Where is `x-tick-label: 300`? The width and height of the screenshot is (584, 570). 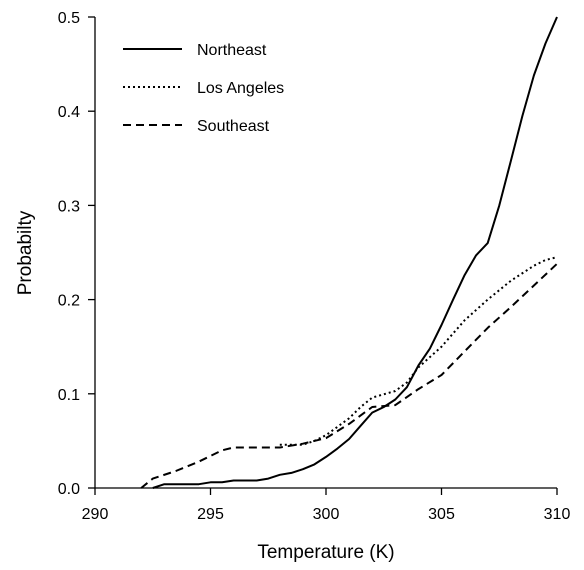 x-tick-label: 300 is located at coordinates (326, 514).